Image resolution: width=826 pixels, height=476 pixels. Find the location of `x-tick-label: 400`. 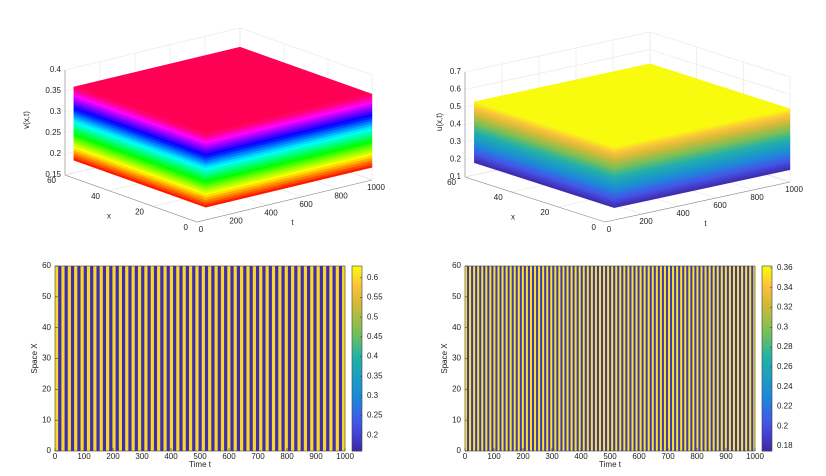

x-tick-label: 400 is located at coordinates (171, 456).